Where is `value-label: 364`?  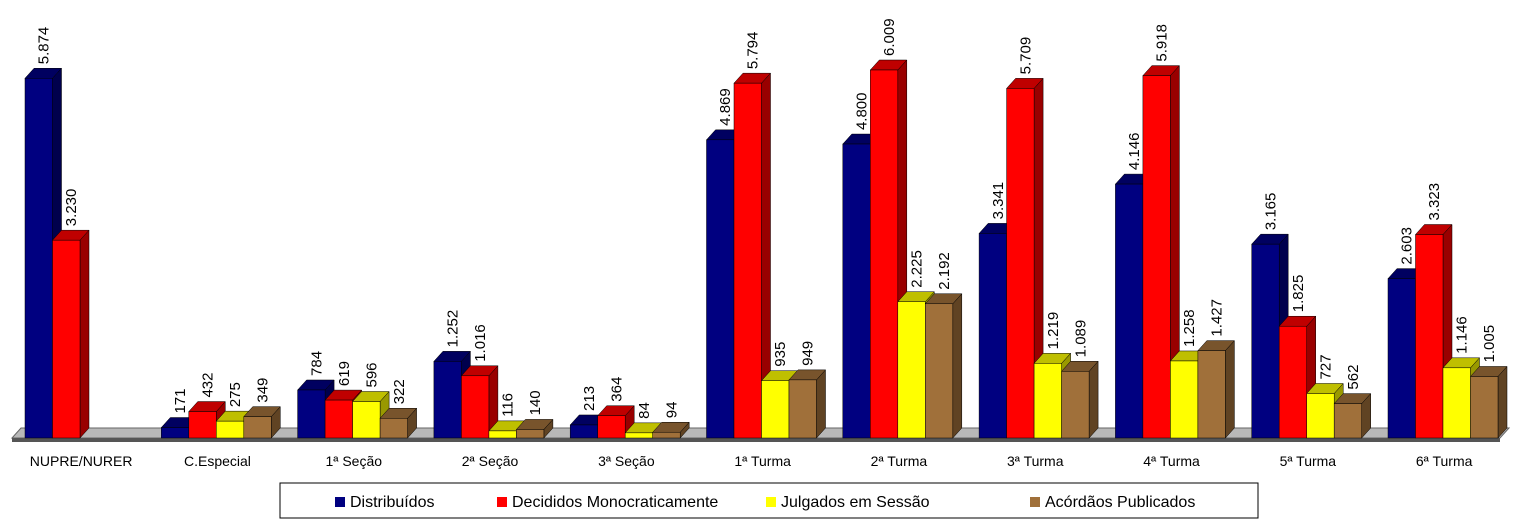
value-label: 364 is located at coordinates (616, 389).